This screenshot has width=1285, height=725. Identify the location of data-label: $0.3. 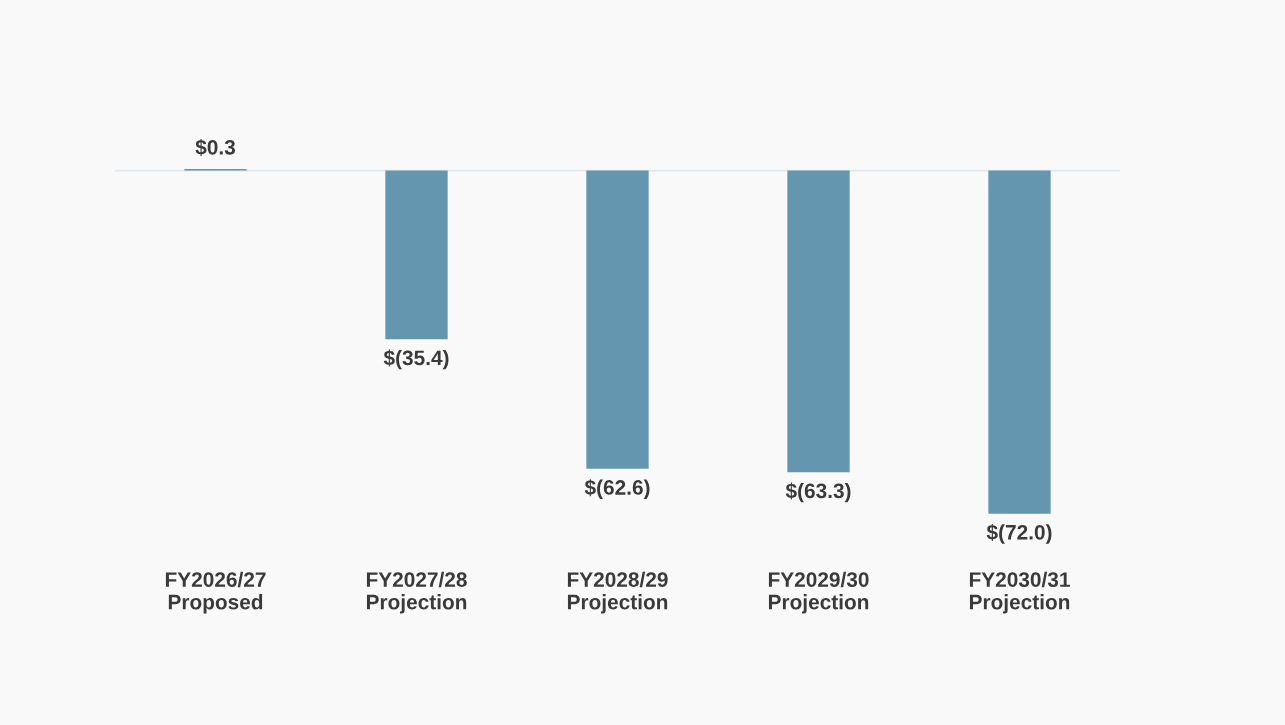
(215, 147).